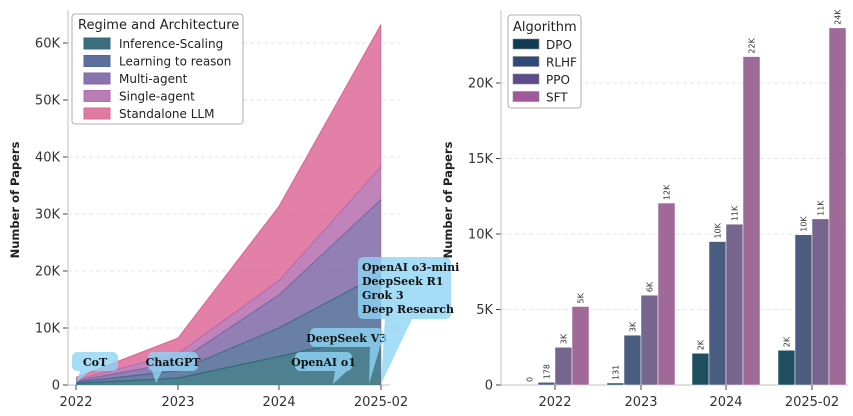 The height and width of the screenshot is (416, 853). What do you see at coordinates (171, 44) in the screenshot?
I see `legend-label: Inference-Scaling` at bounding box center [171, 44].